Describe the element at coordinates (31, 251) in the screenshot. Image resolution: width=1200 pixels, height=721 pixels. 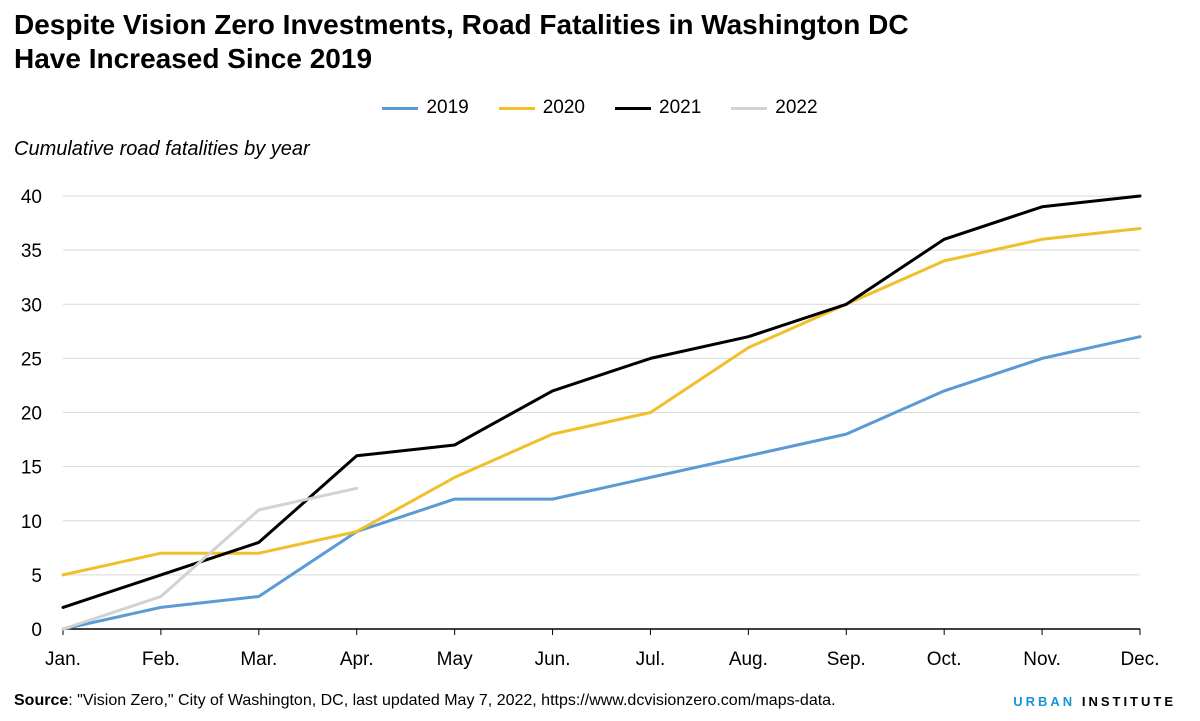
I see `y-tick-label: 35` at that location.